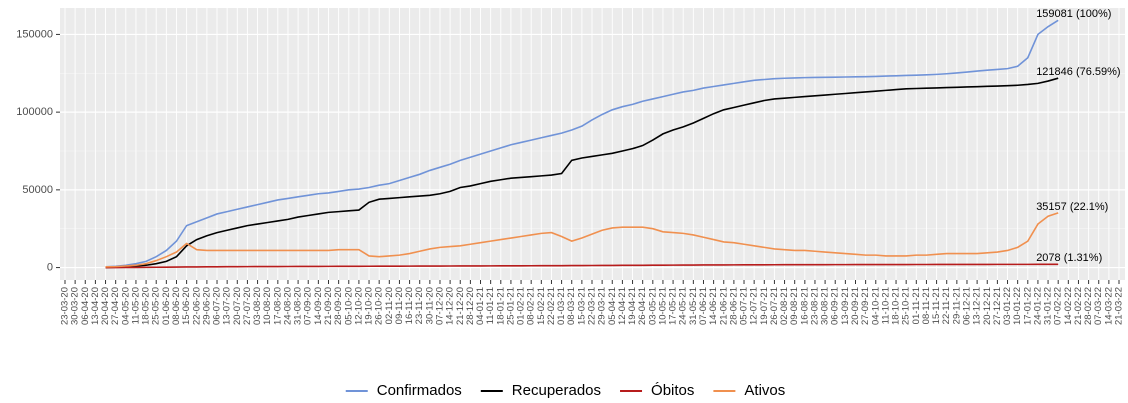  What do you see at coordinates (571, 306) in the screenshot?
I see `x-tick-label: 08-03-21` at bounding box center [571, 306].